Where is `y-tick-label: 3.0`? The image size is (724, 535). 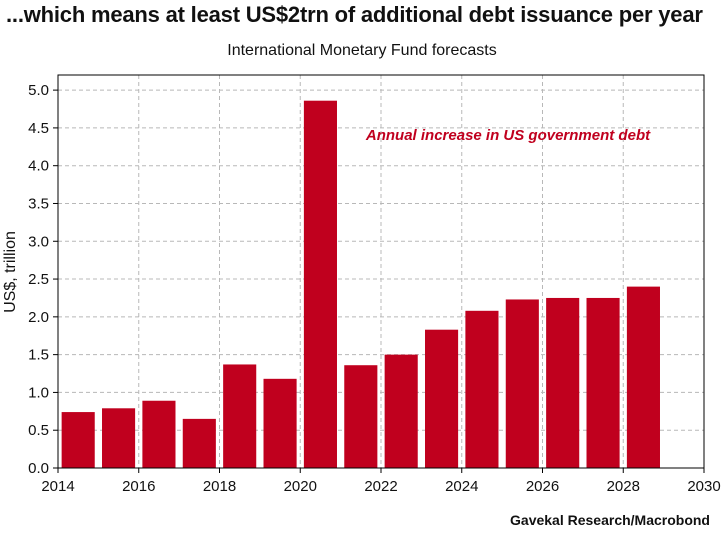
y-tick-label: 3.0 is located at coordinates (38, 241).